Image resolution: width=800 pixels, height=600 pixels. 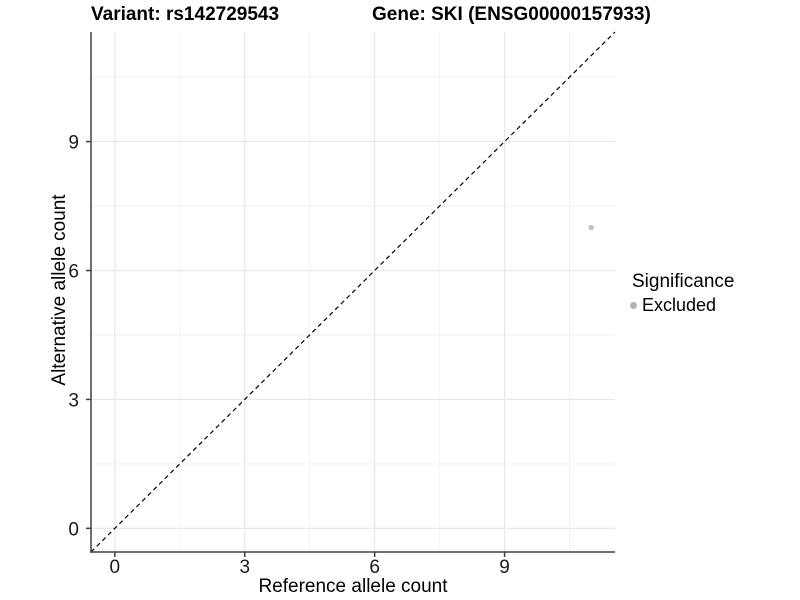 What do you see at coordinates (59, 290) in the screenshot?
I see `y-axis-title: Alternative allele count` at bounding box center [59, 290].